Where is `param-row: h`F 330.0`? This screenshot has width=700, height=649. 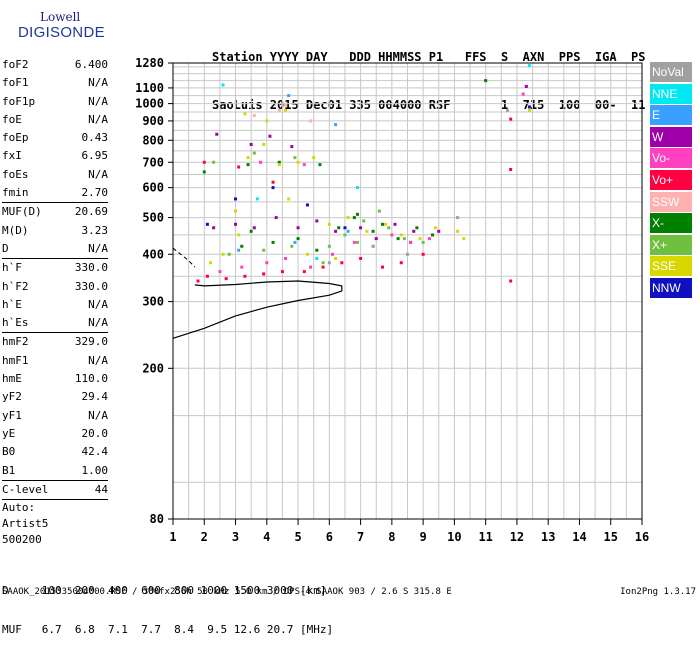
param-row: h`F 330.0 is located at coordinates (55, 268).